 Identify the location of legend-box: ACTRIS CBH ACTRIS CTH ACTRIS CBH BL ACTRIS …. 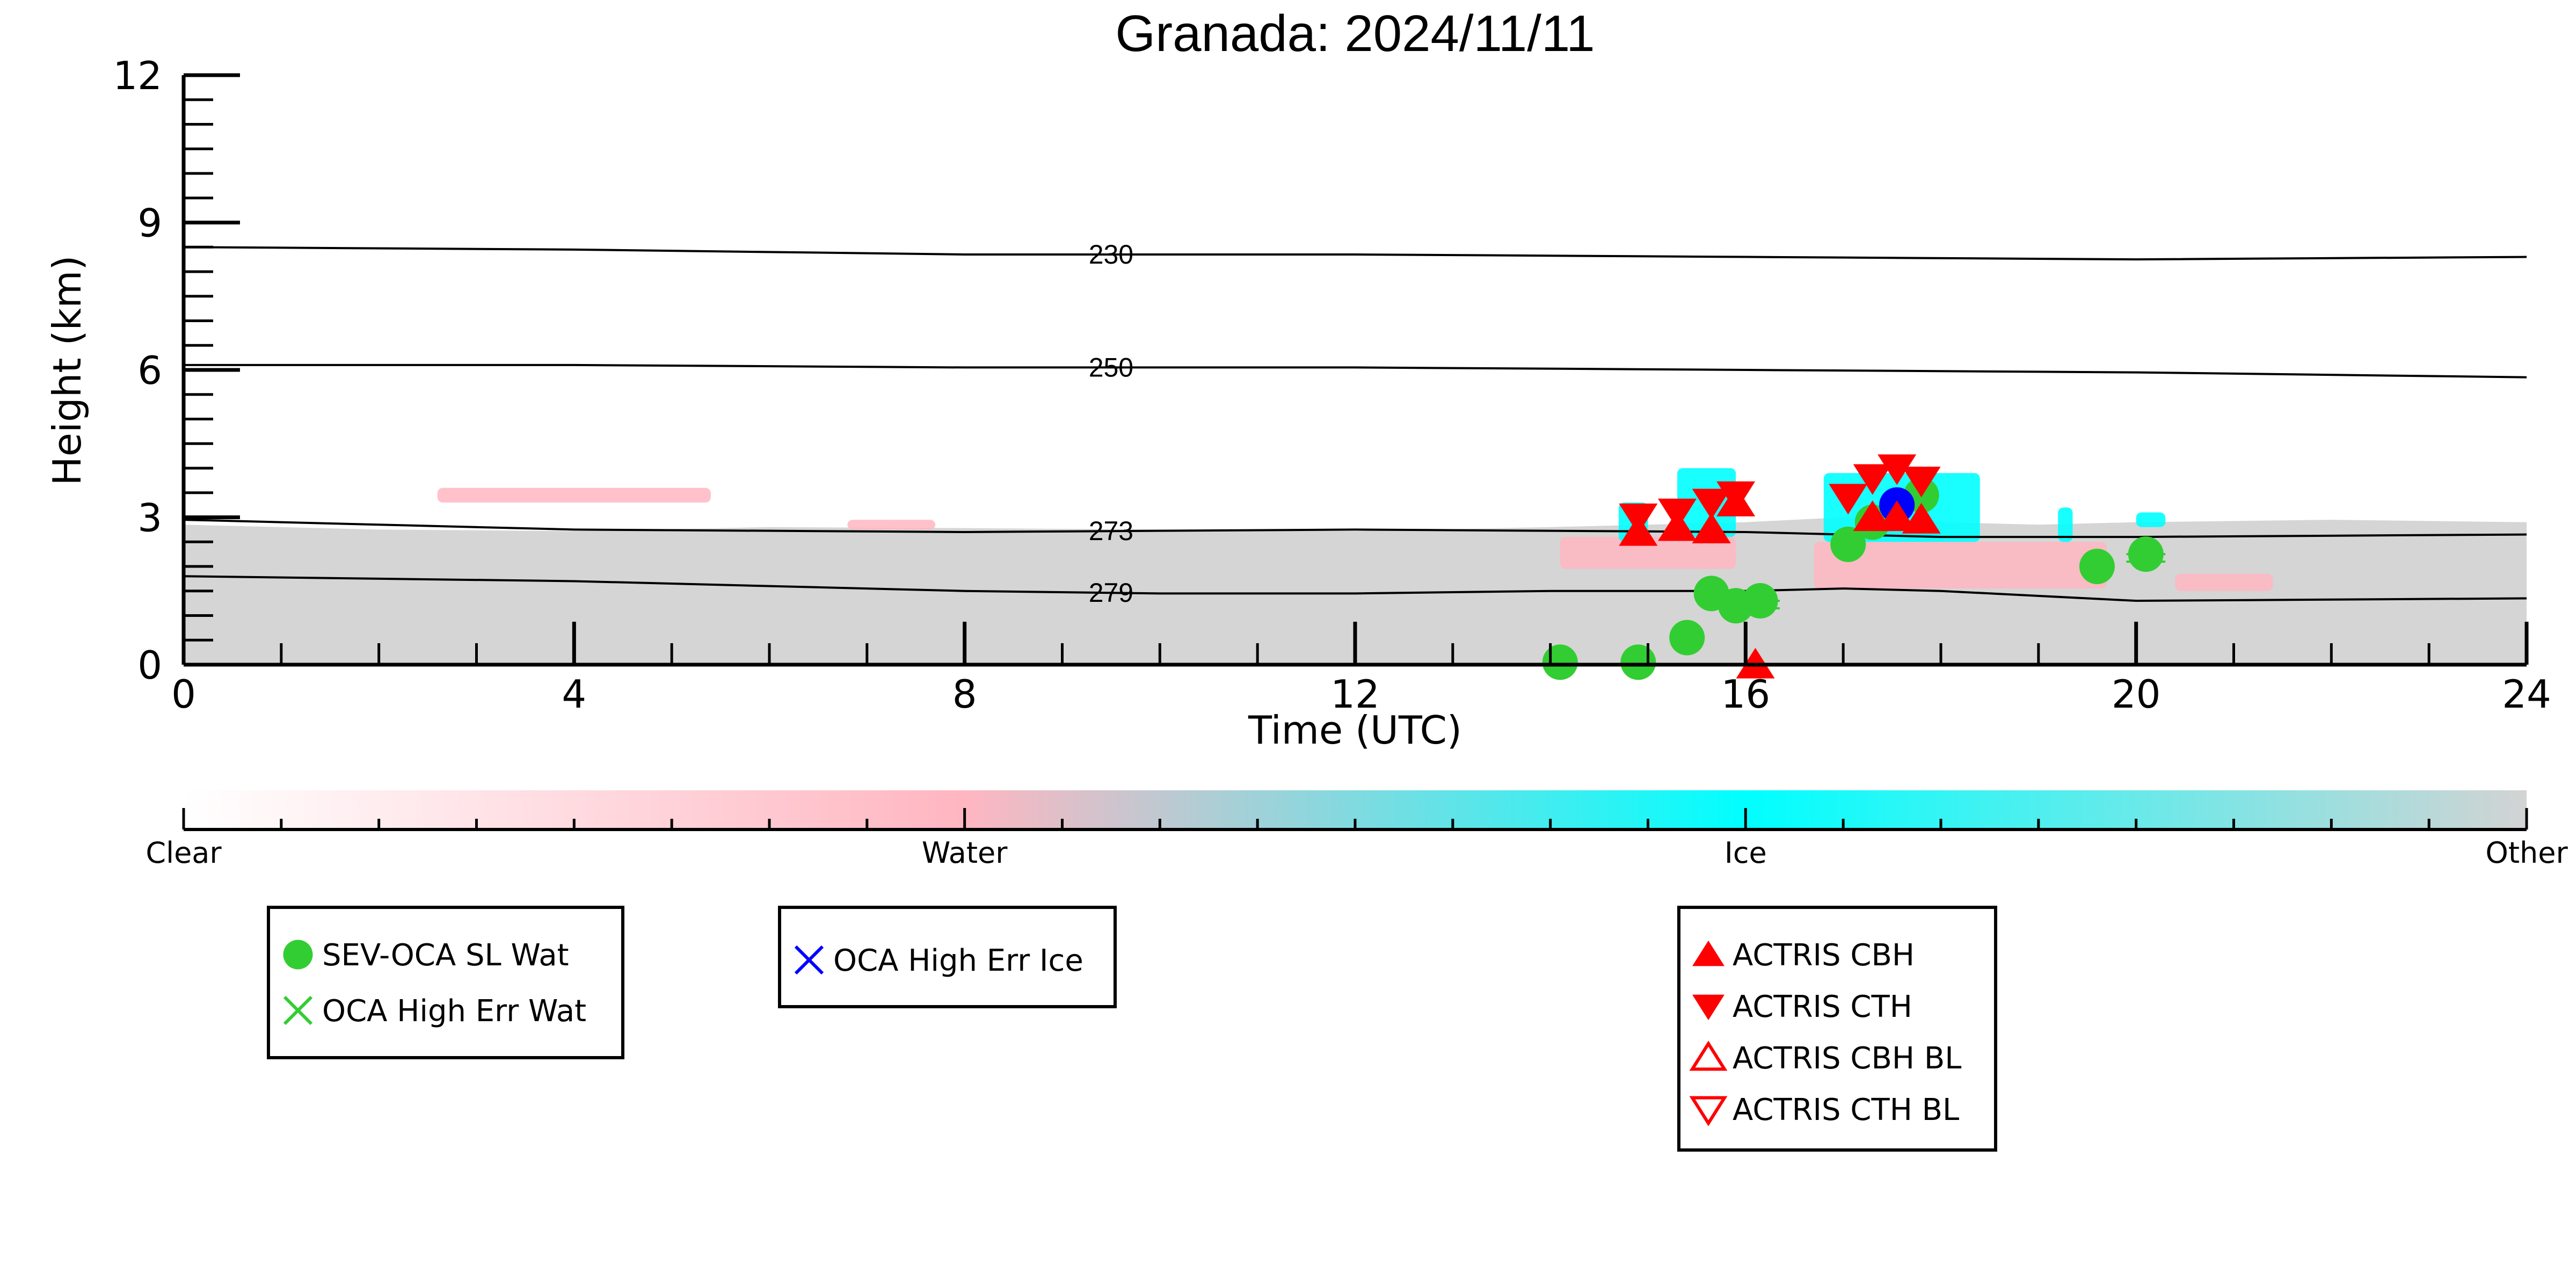
(1837, 1029).